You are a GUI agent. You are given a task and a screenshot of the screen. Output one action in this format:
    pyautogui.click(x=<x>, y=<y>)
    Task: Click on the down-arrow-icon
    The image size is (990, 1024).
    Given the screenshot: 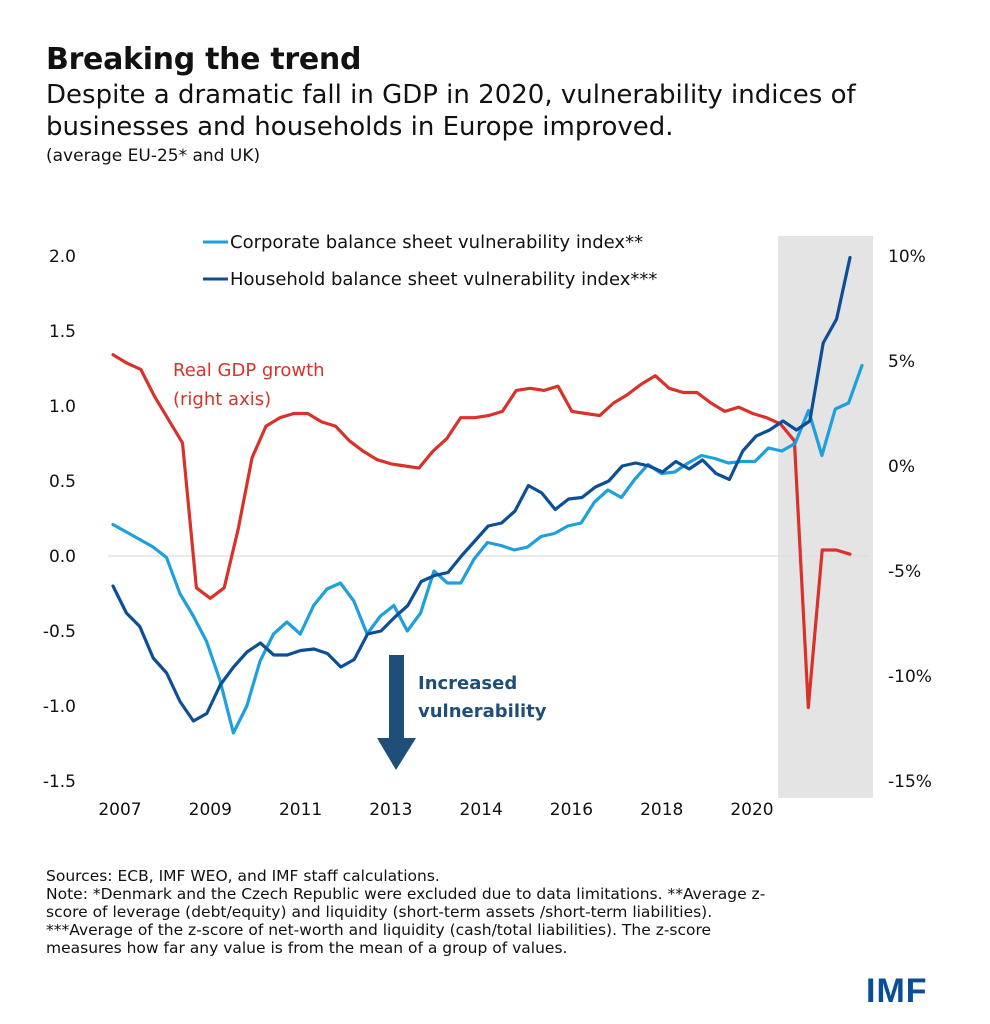 What is the action you would take?
    pyautogui.click(x=396, y=712)
    